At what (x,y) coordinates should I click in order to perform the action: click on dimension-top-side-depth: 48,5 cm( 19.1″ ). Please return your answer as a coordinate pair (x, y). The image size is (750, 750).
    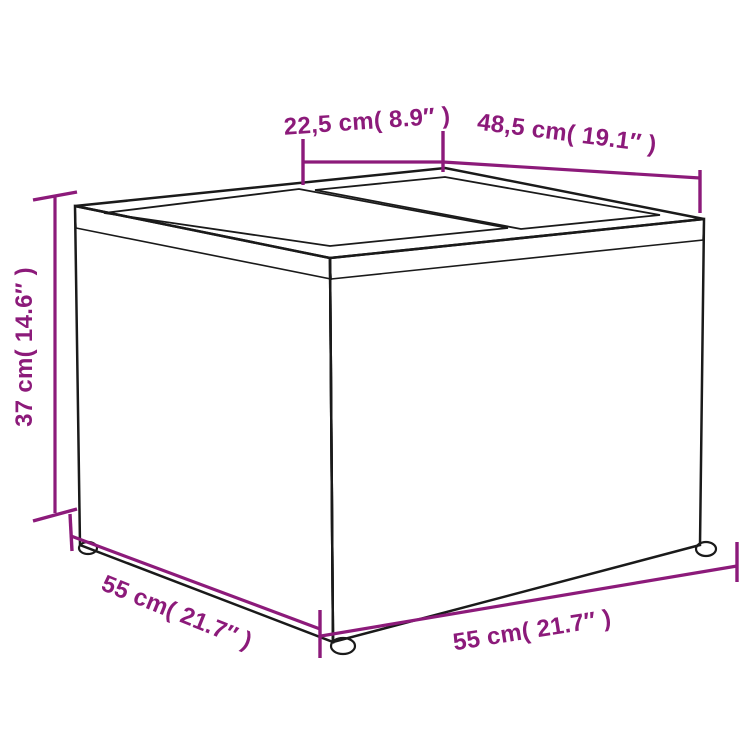
    Looking at the image, I should click on (572, 161).